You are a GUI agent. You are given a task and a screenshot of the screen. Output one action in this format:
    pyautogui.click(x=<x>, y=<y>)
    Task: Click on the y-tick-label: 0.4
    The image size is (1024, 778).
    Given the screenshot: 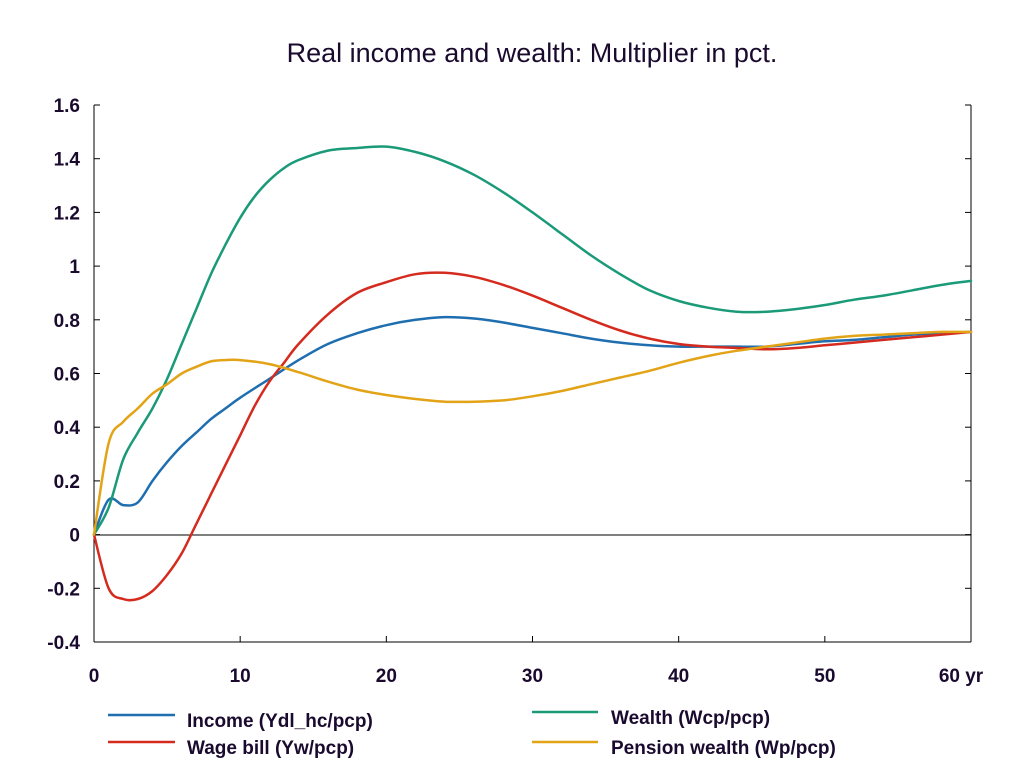 What is the action you would take?
    pyautogui.click(x=67, y=428)
    